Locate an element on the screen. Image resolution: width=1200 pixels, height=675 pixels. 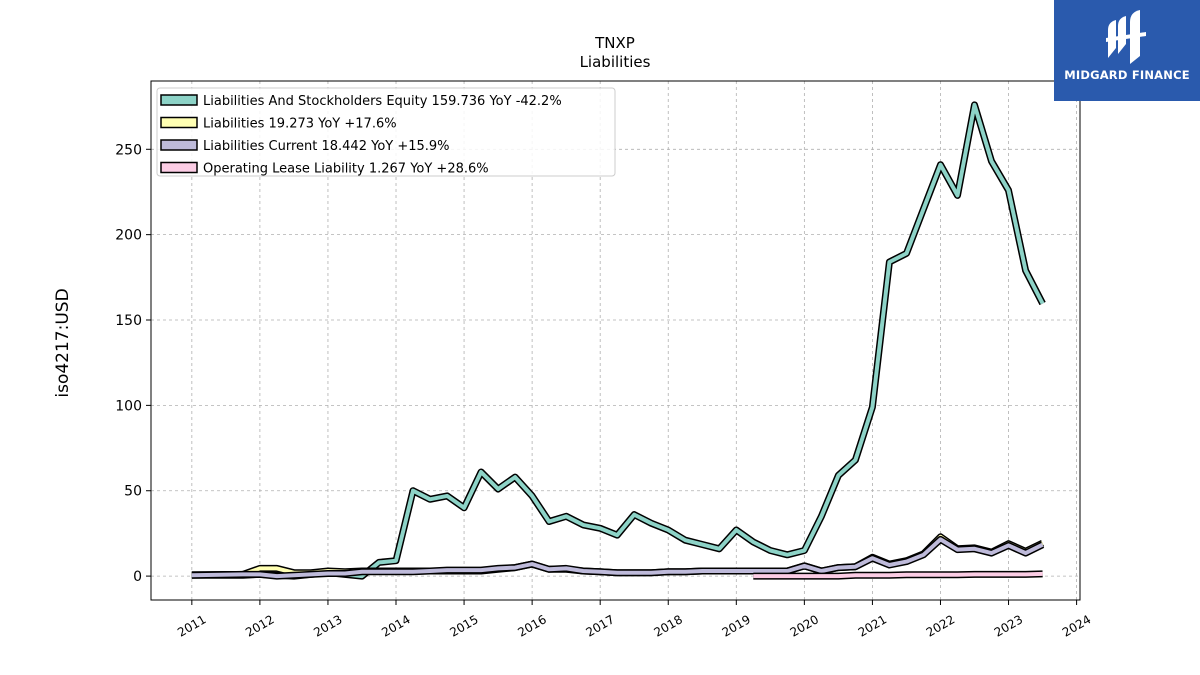
legend-box is located at coordinates (386, 132).